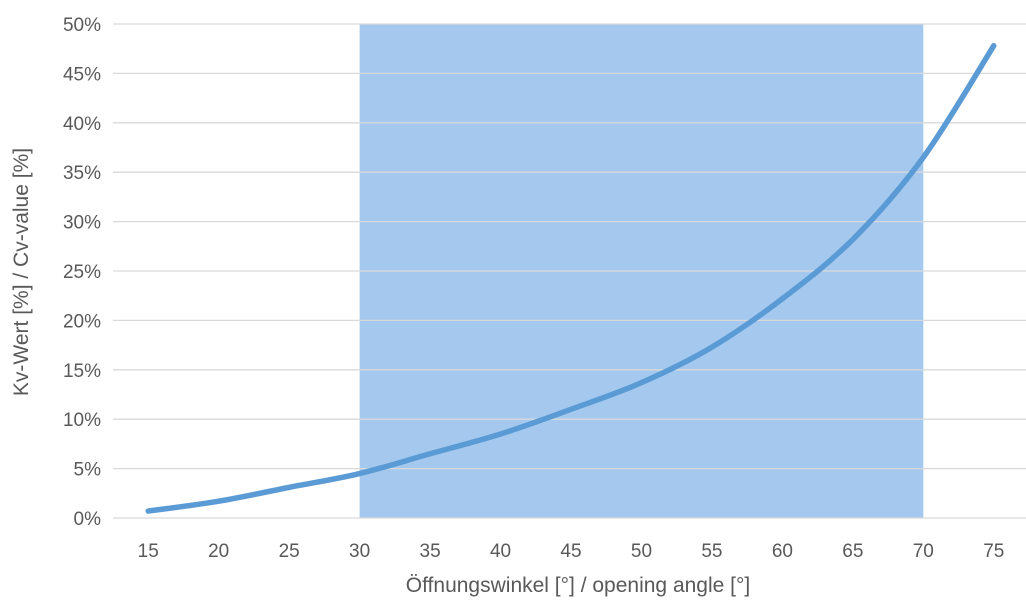 The height and width of the screenshot is (610, 1026). What do you see at coordinates (82, 223) in the screenshot?
I see `y-tick-label: 30%` at bounding box center [82, 223].